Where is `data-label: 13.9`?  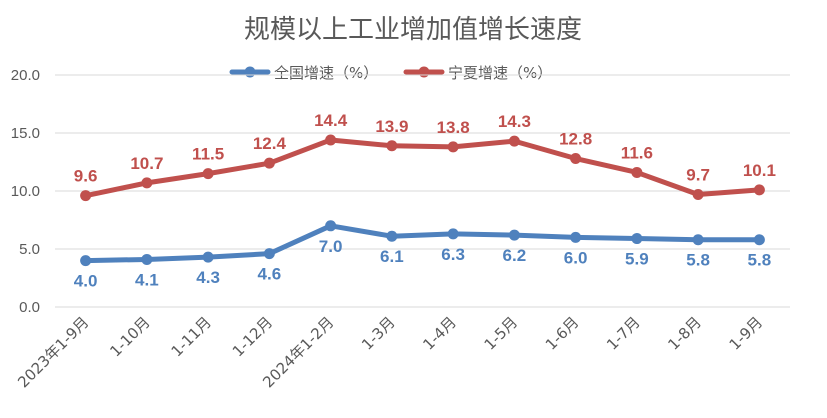
data-label: 13.9 is located at coordinates (391, 126).